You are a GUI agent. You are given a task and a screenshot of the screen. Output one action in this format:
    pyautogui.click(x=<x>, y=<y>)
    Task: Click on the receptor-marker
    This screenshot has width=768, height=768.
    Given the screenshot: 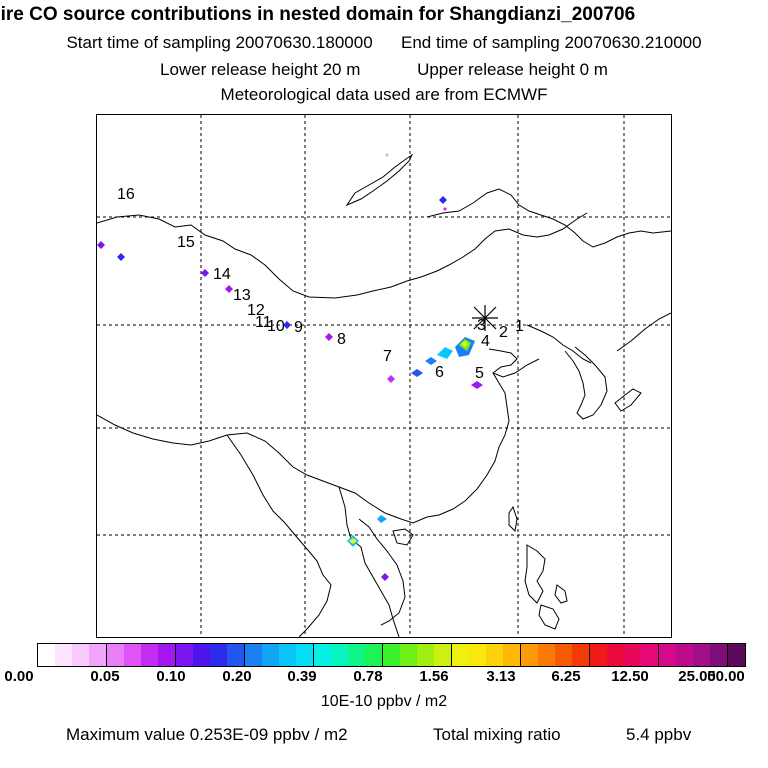 What is the action you would take?
    pyautogui.click(x=485, y=318)
    